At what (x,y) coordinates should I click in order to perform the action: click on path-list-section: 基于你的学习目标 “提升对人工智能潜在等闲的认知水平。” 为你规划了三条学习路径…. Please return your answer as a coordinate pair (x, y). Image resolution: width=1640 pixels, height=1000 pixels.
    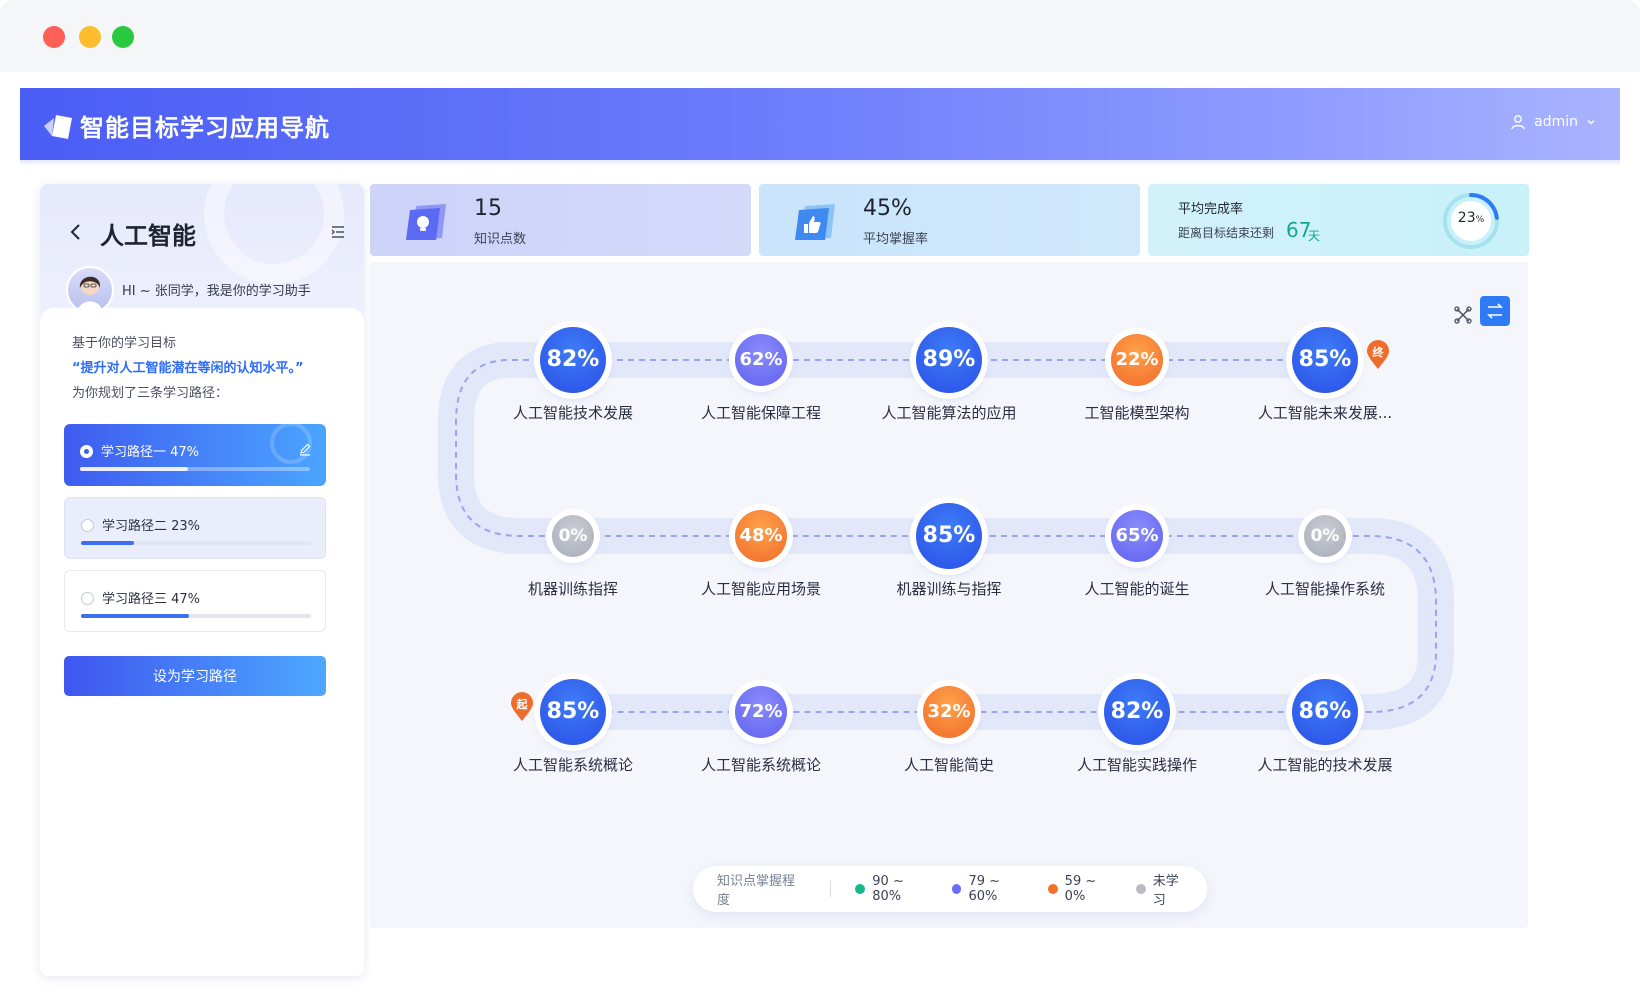
    Looking at the image, I should click on (202, 642).